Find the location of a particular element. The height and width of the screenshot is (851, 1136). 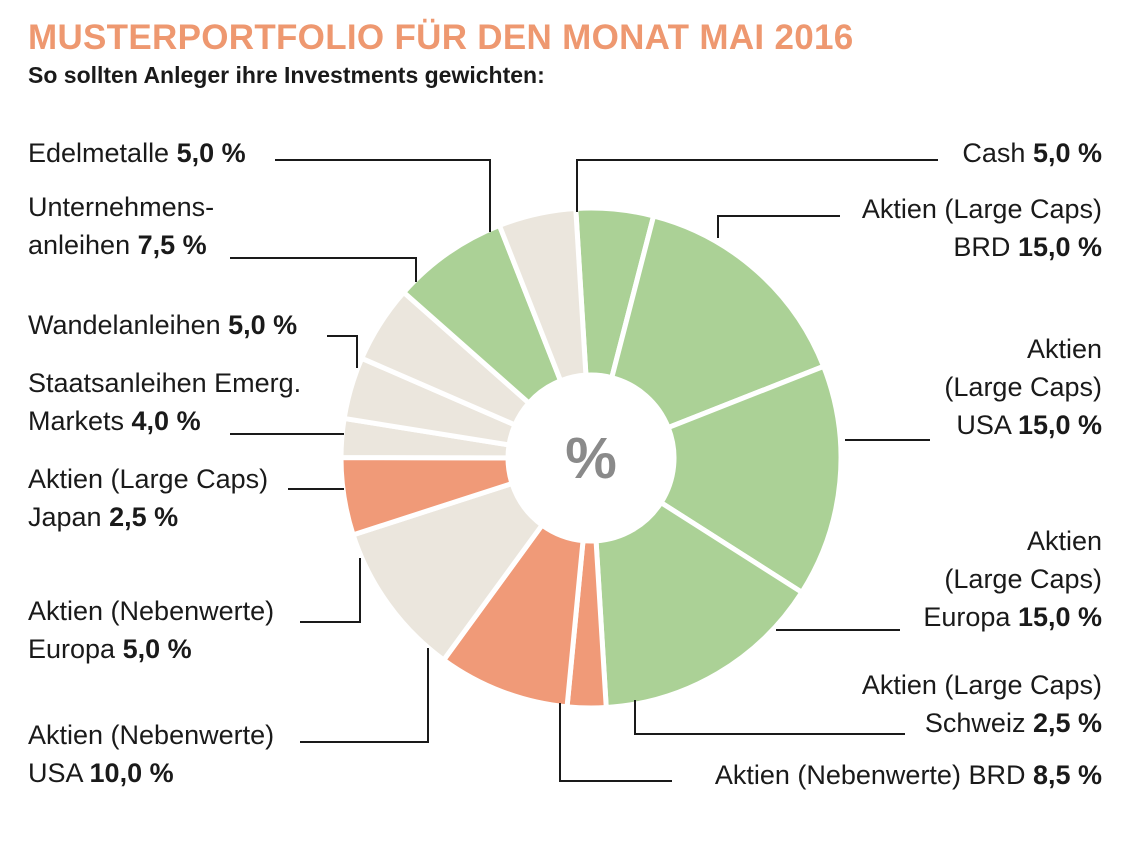

label-neben-europa: Aktien (Nebenwerte) Europa 5,0 % is located at coordinates (151, 630).